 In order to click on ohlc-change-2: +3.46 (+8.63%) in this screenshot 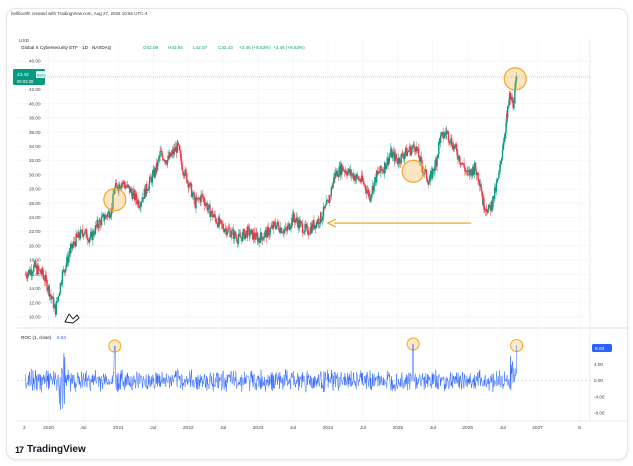, I will do `click(289, 47)`.